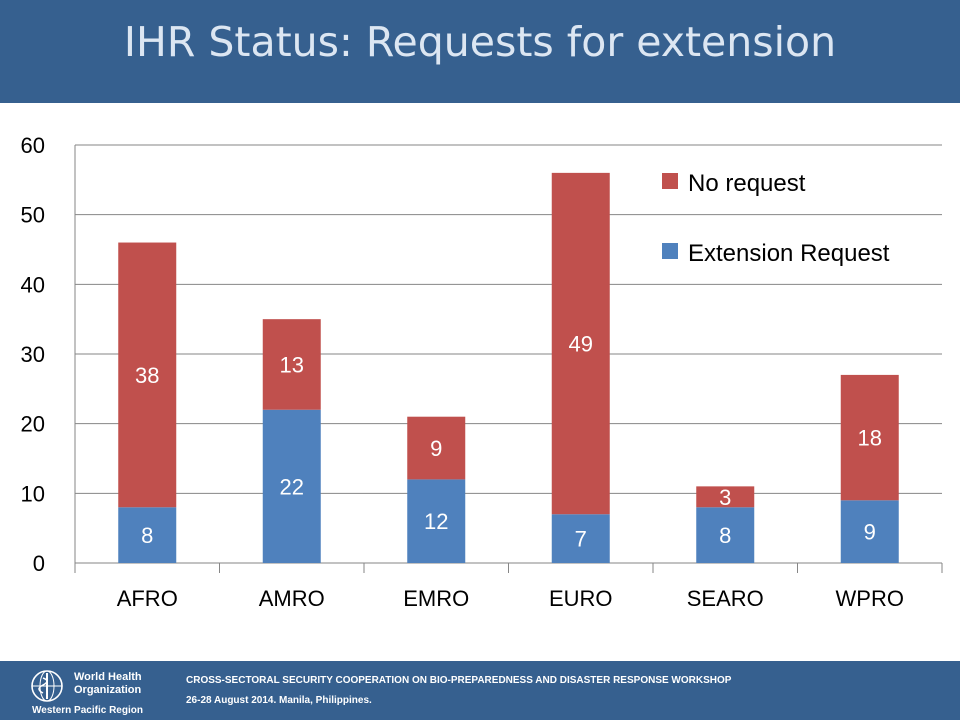 This screenshot has width=960, height=720. What do you see at coordinates (39, 563) in the screenshot?
I see `y-tick-label: 0` at bounding box center [39, 563].